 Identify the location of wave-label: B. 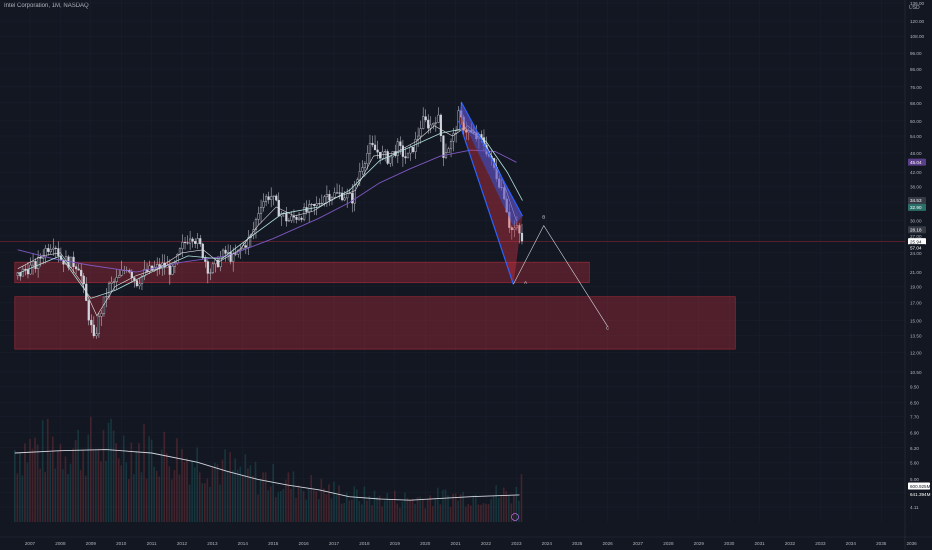
(543, 216).